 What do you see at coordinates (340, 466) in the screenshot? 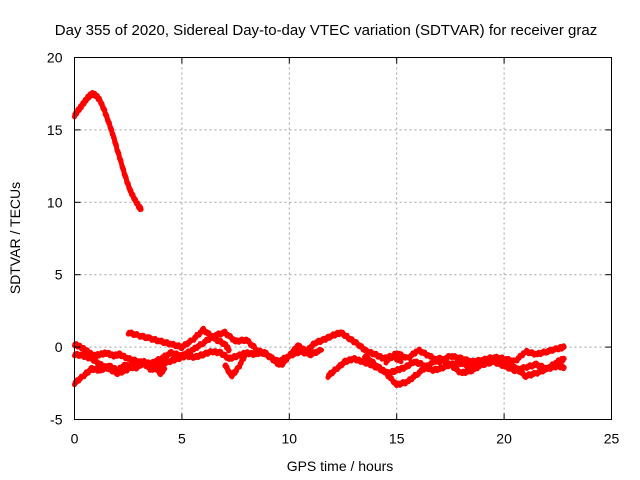
I see `x-axis-label: GPS time / hours` at bounding box center [340, 466].